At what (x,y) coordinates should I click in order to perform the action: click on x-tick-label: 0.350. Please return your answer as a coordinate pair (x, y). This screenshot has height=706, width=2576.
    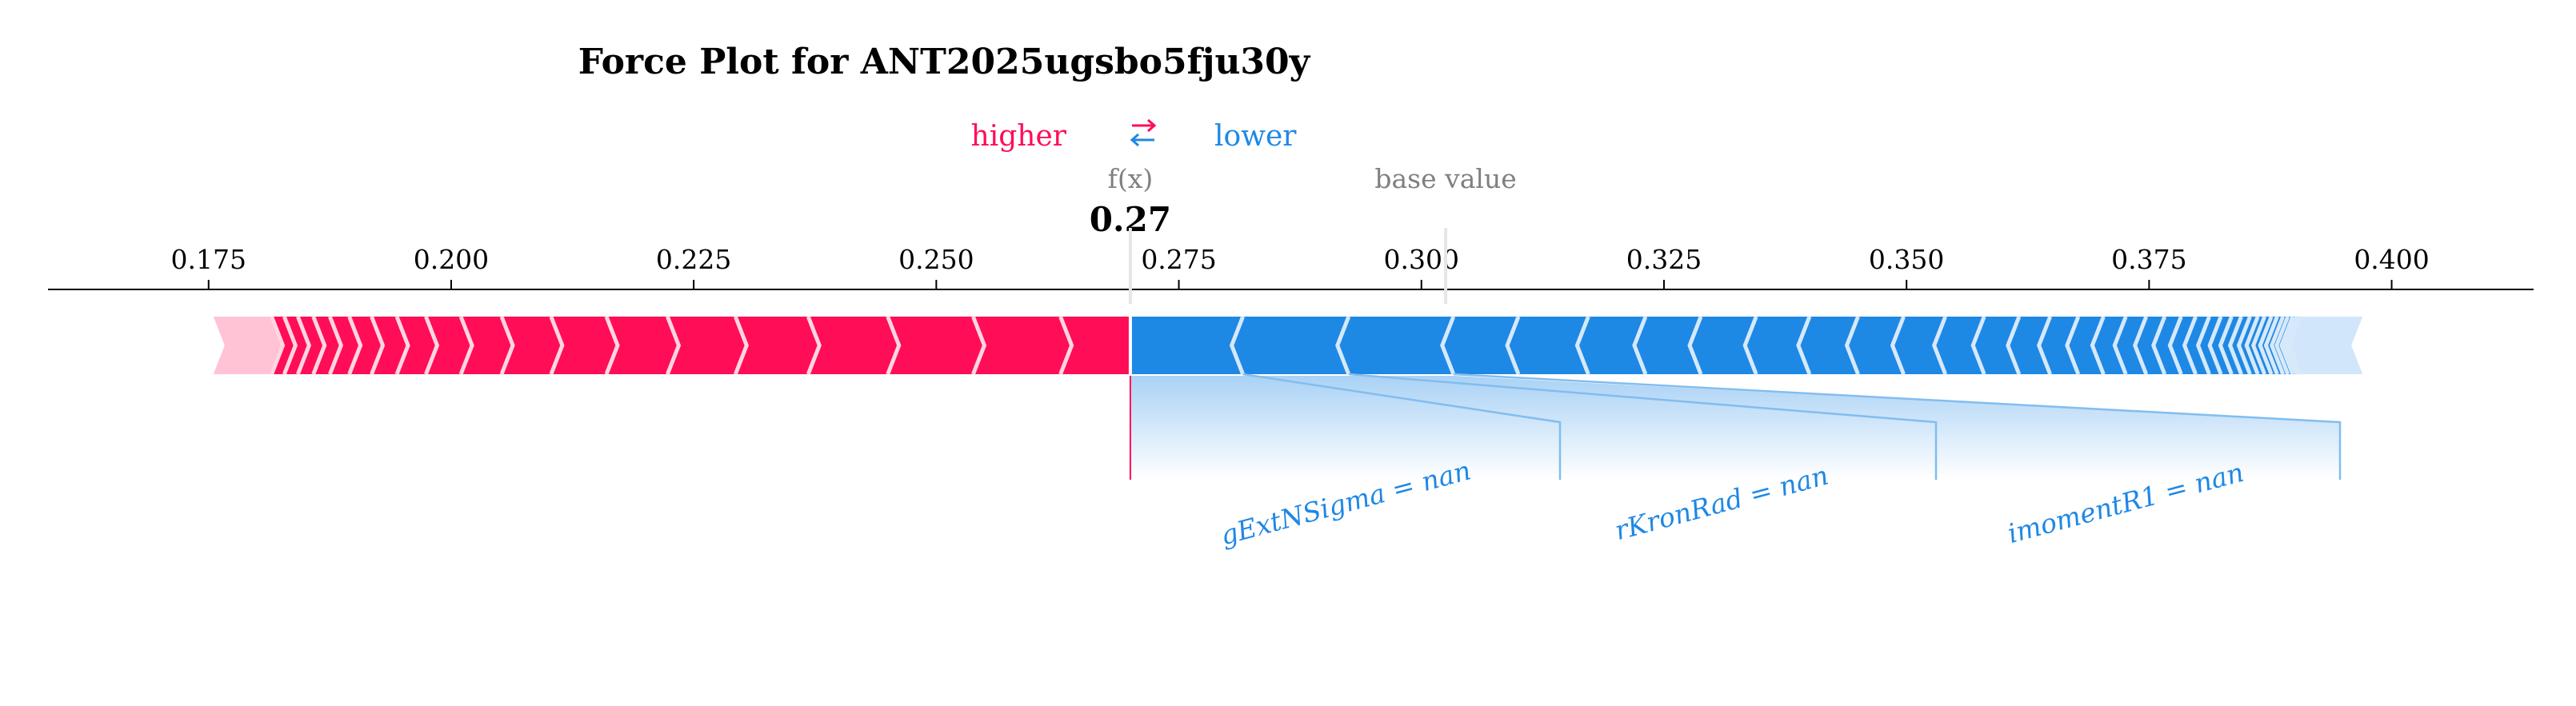
    Looking at the image, I should click on (1906, 259).